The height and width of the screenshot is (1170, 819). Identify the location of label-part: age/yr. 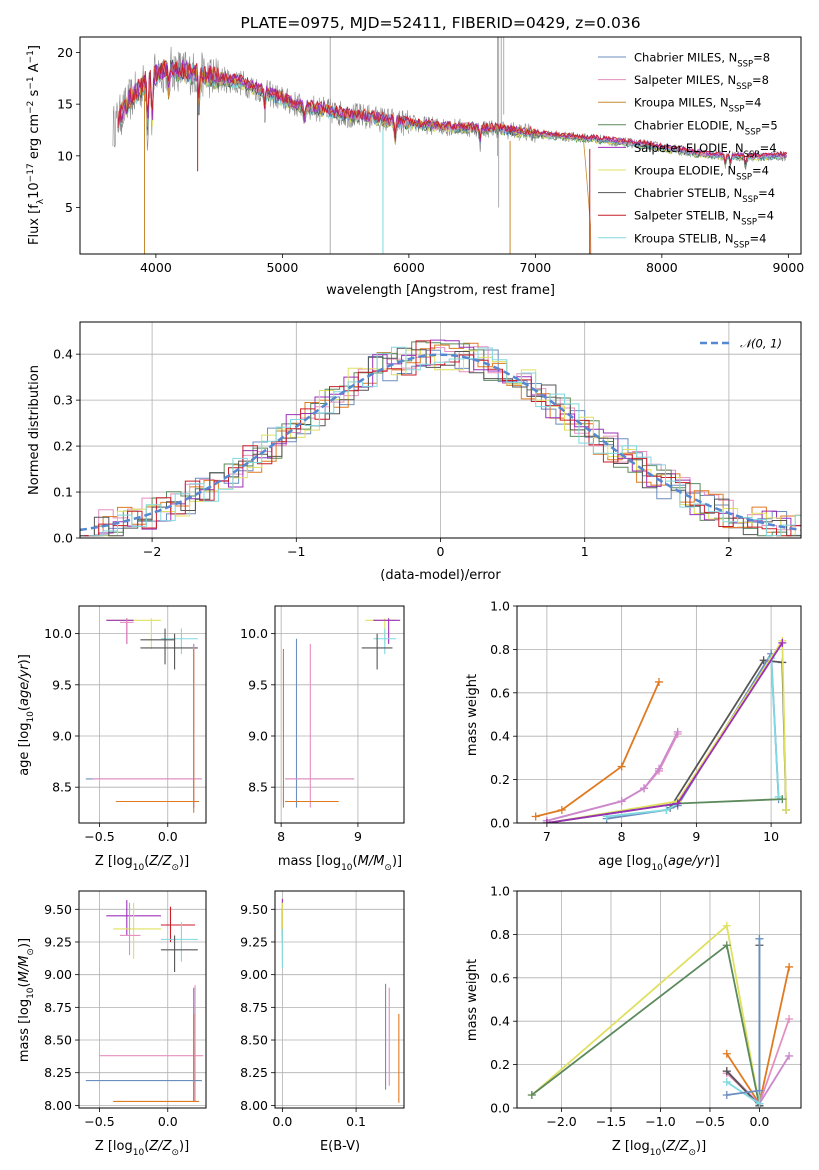
(689, 861).